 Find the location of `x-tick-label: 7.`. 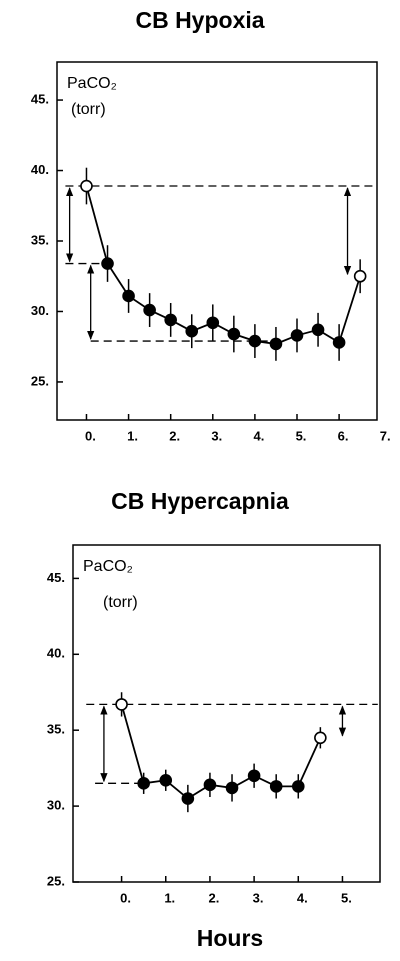

x-tick-label: 7. is located at coordinates (385, 435).